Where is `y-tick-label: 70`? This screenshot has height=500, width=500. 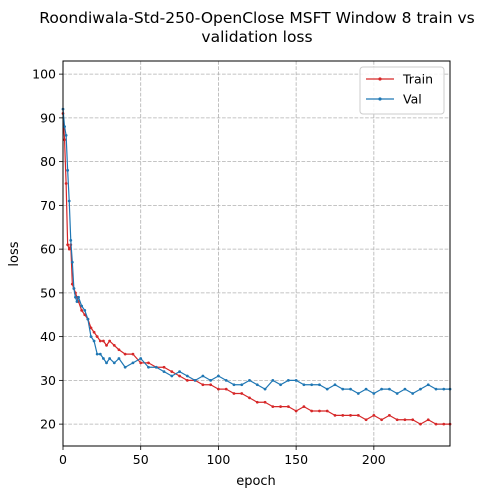 y-tick-label: 70 is located at coordinates (48, 205).